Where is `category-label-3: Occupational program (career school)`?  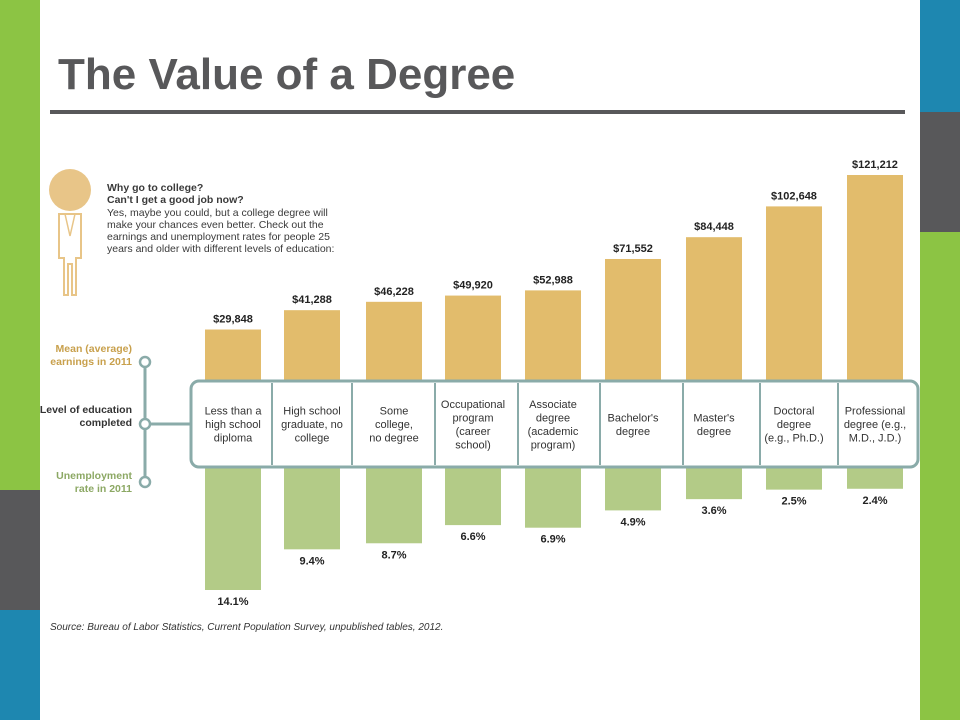
category-label-3: Occupational program (career school) is located at coordinates (473, 425).